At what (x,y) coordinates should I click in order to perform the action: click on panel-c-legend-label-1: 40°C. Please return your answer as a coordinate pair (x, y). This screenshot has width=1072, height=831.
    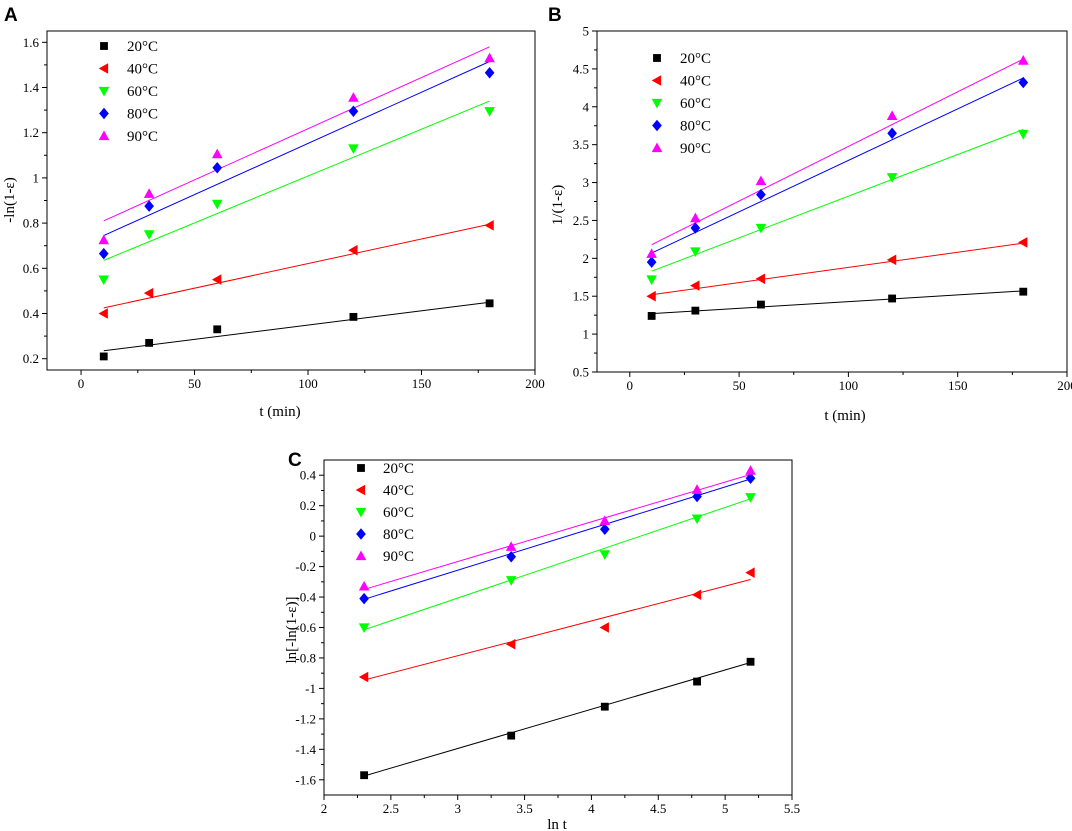
    Looking at the image, I should click on (398, 491).